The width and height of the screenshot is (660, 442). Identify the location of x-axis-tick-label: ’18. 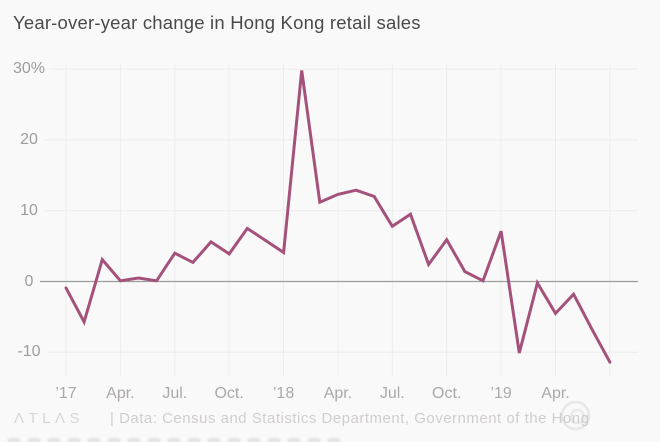
(283, 393).